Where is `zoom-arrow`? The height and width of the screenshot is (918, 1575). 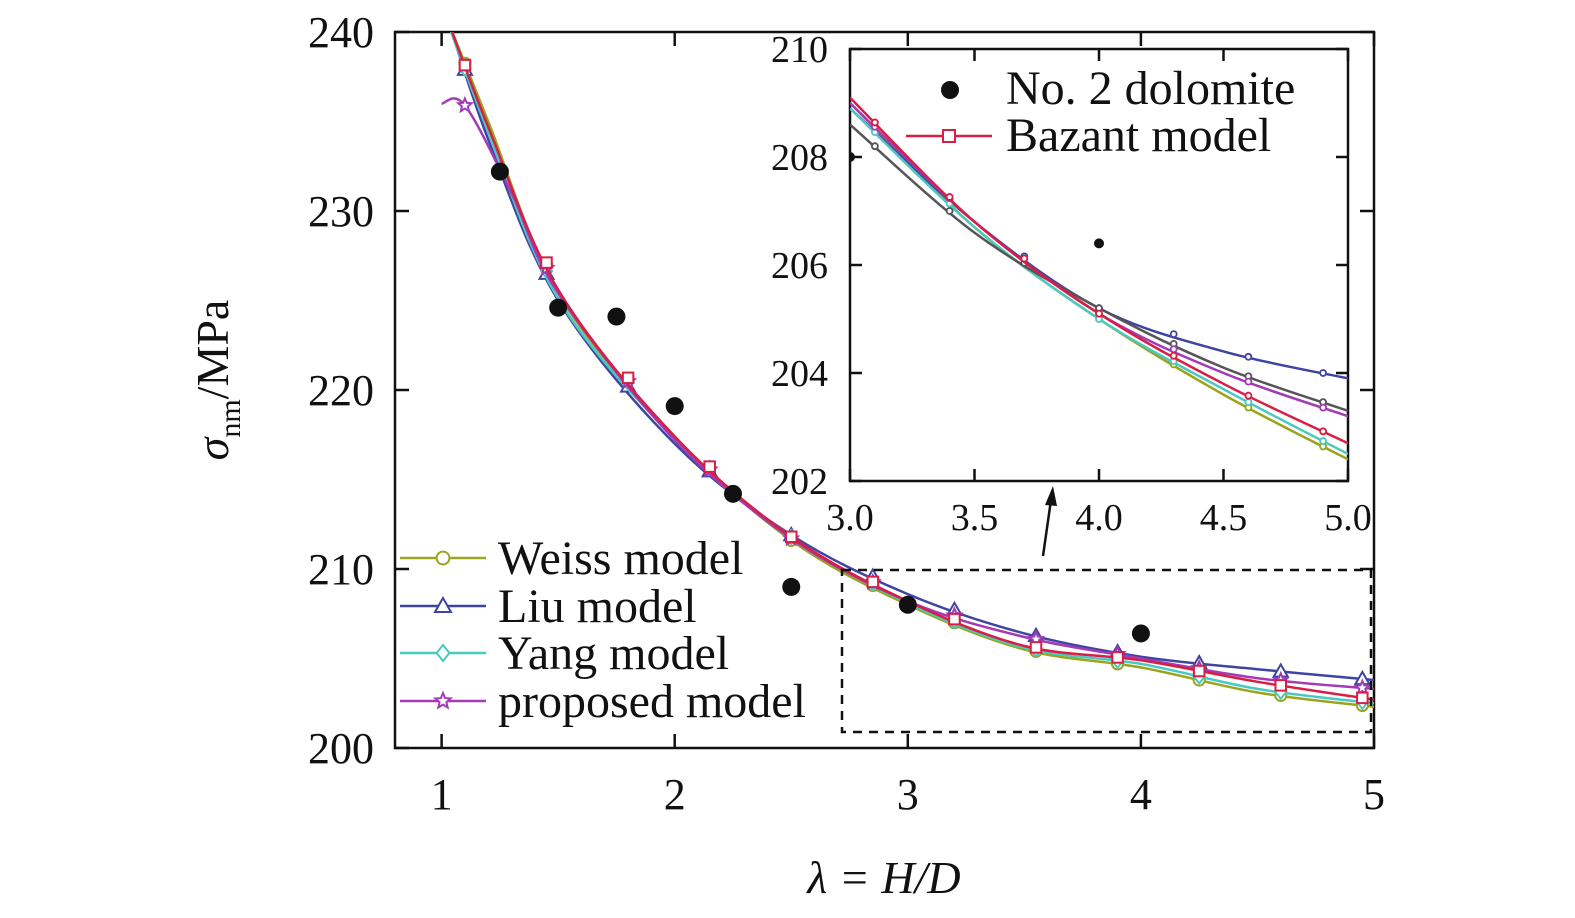 zoom-arrow is located at coordinates (1049, 521).